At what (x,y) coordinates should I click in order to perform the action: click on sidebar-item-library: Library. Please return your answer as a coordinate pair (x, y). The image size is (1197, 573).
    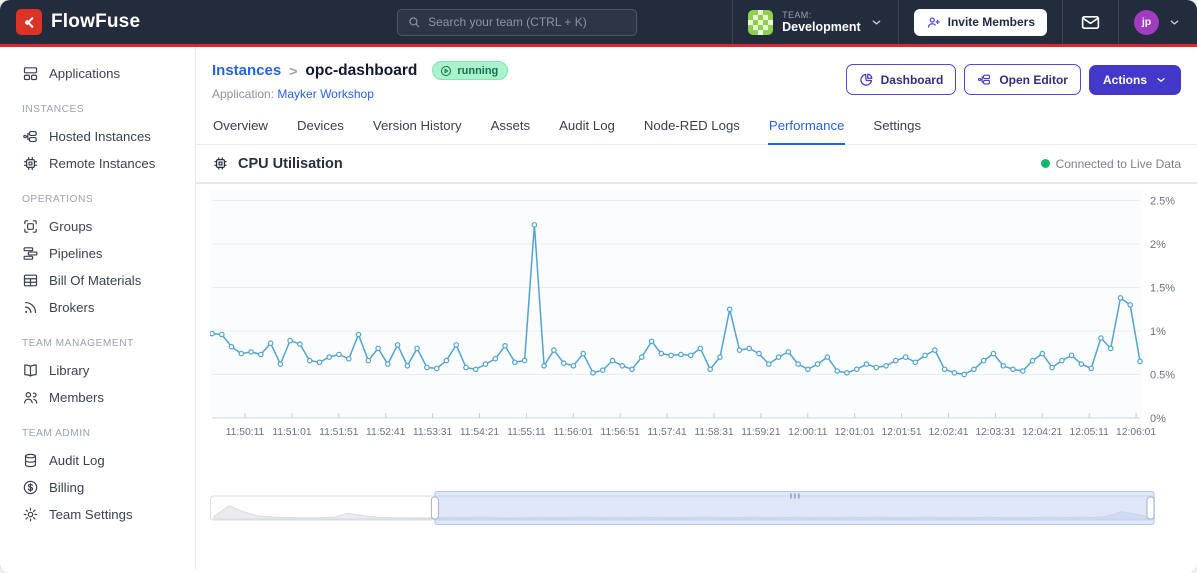
    Looking at the image, I should click on (104, 370).